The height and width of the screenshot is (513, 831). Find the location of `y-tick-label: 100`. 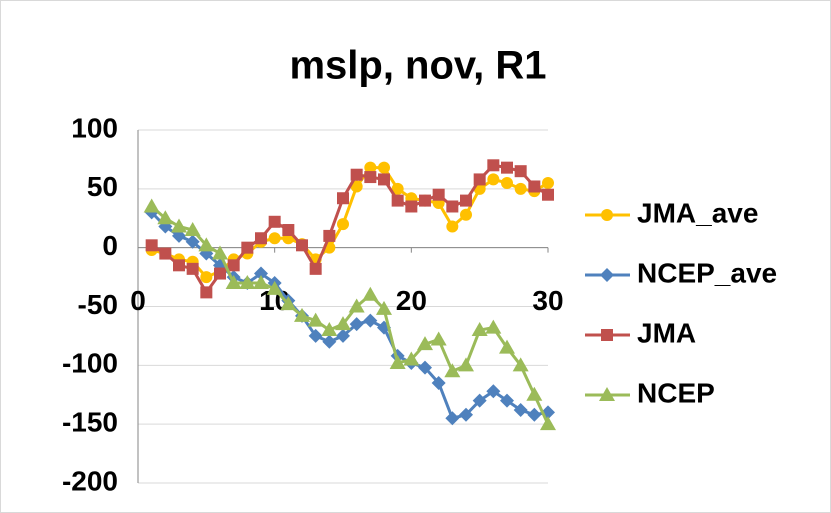

y-tick-label: 100 is located at coordinates (94, 127).